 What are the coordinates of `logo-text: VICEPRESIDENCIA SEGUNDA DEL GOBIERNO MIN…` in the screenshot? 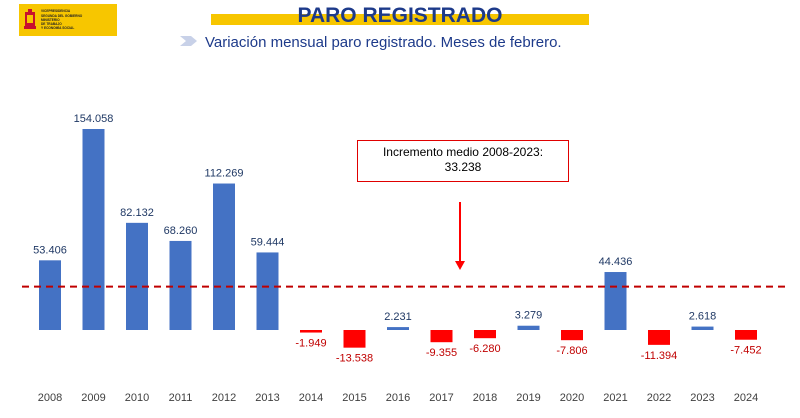 It's located at (61, 19).